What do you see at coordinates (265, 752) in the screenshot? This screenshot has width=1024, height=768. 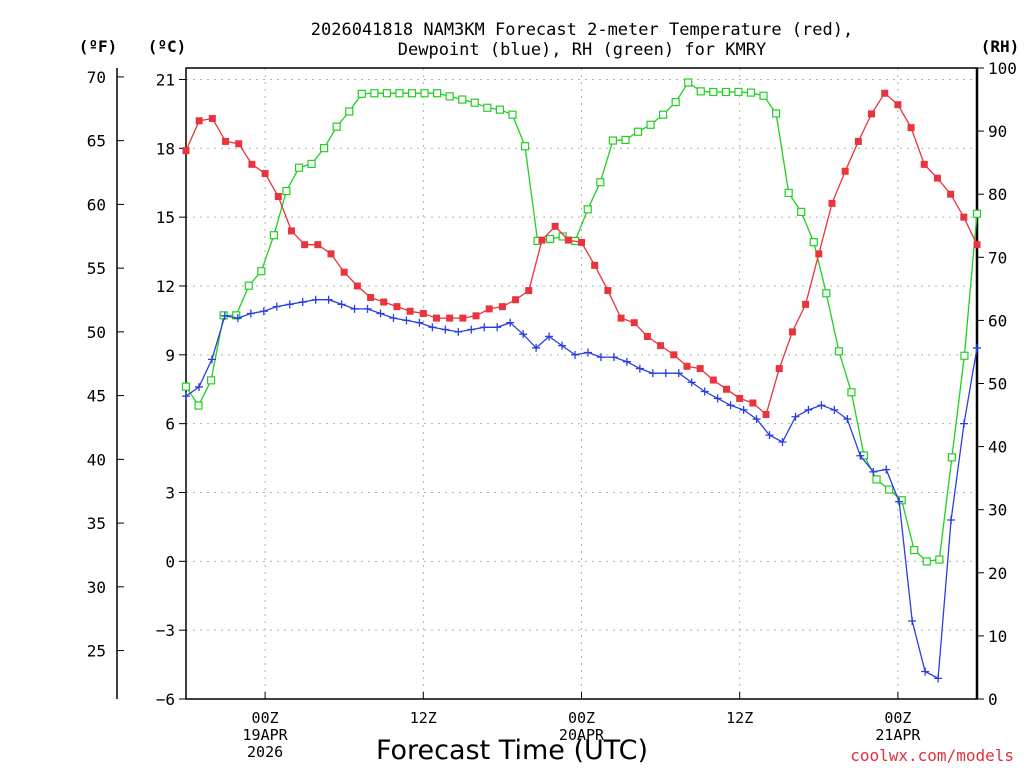 I see `x-tick-label: 2026` at bounding box center [265, 752].